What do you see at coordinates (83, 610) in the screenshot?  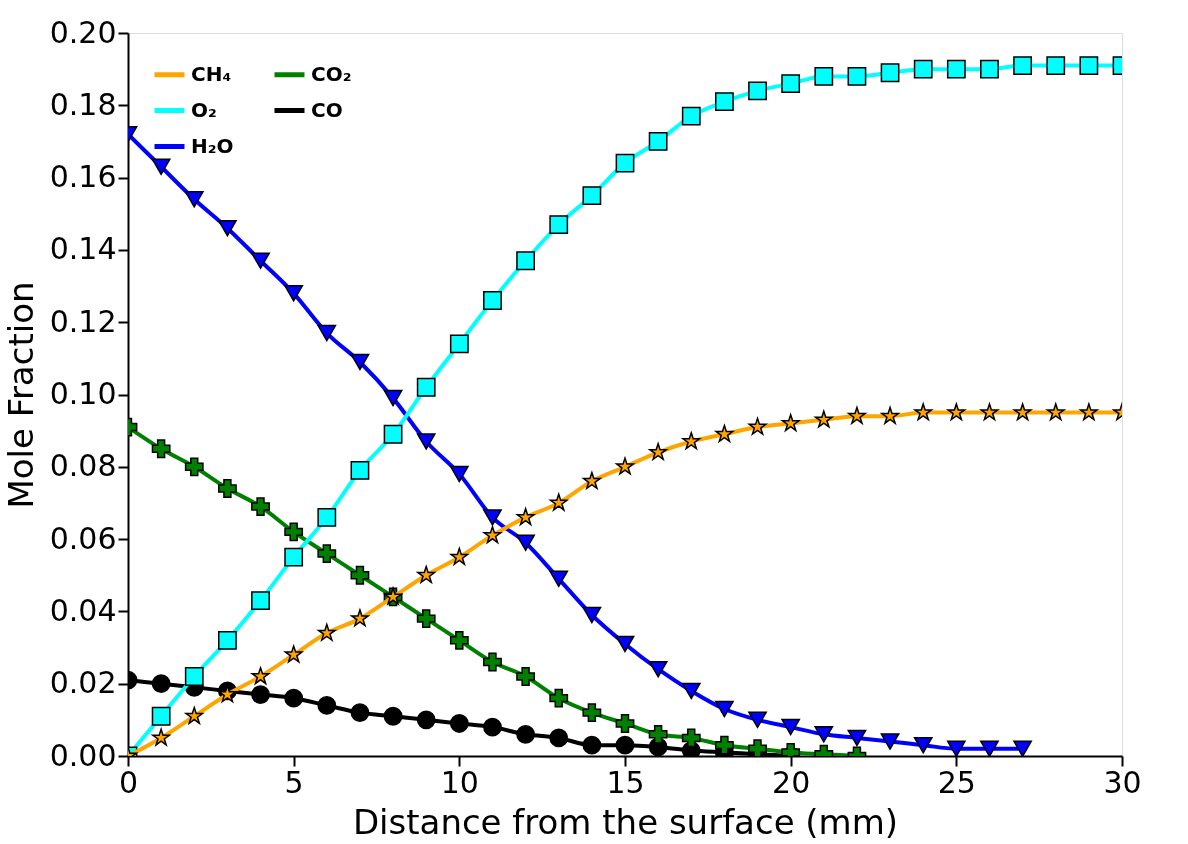 I see `y-tick-label: 0.04` at bounding box center [83, 610].